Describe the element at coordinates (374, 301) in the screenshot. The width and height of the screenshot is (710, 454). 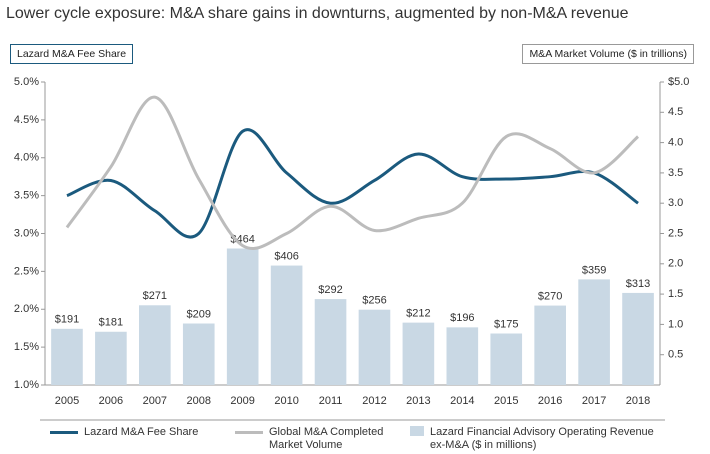
I see `value-label: $256` at that location.